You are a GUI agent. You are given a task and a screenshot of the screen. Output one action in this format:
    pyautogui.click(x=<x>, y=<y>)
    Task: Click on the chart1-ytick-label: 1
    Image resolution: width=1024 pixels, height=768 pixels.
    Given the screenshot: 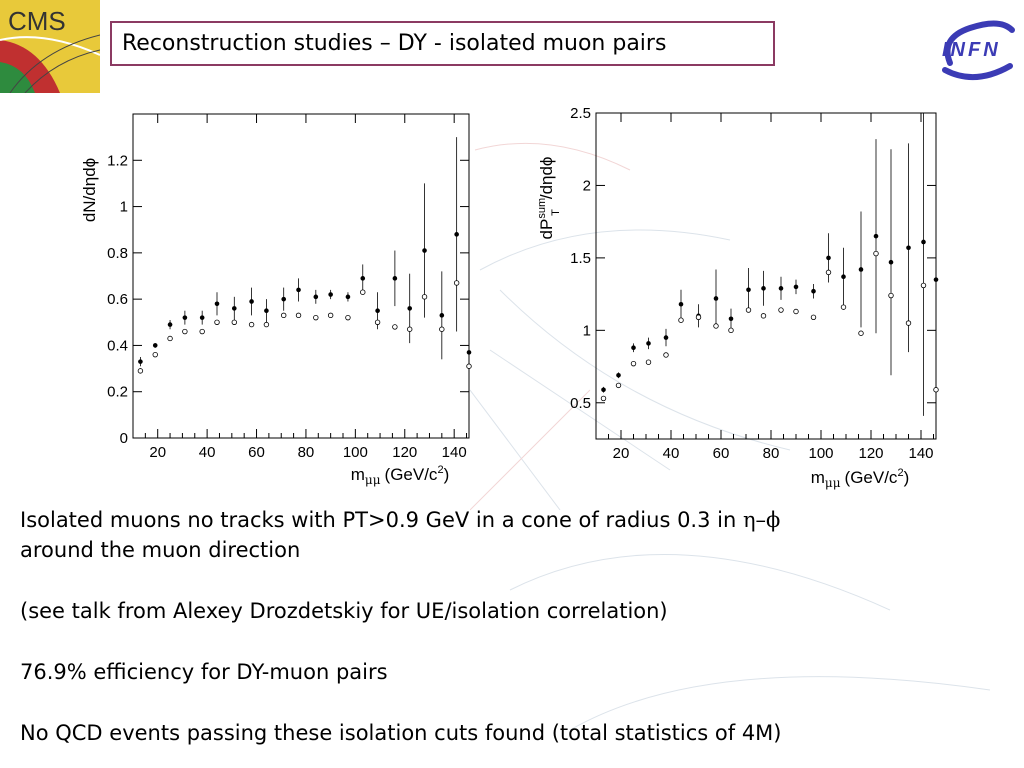 What is the action you would take?
    pyautogui.click(x=124, y=207)
    